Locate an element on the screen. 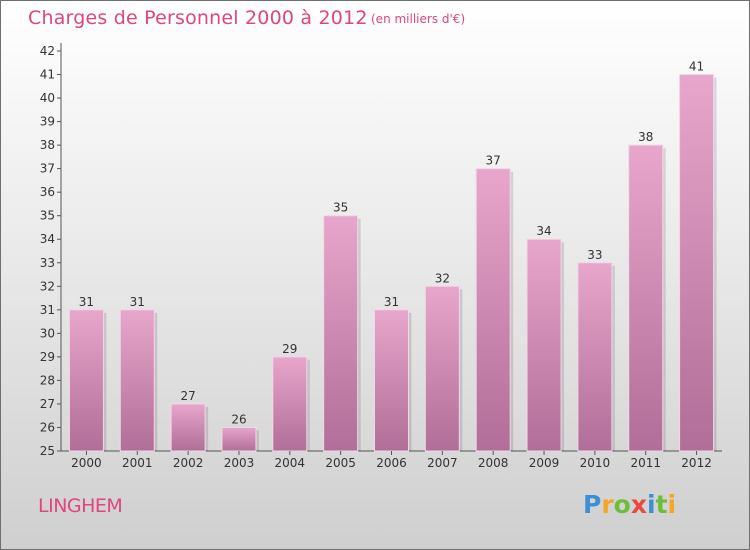 The width and height of the screenshot is (750, 550). logo-letter: o is located at coordinates (622, 504).